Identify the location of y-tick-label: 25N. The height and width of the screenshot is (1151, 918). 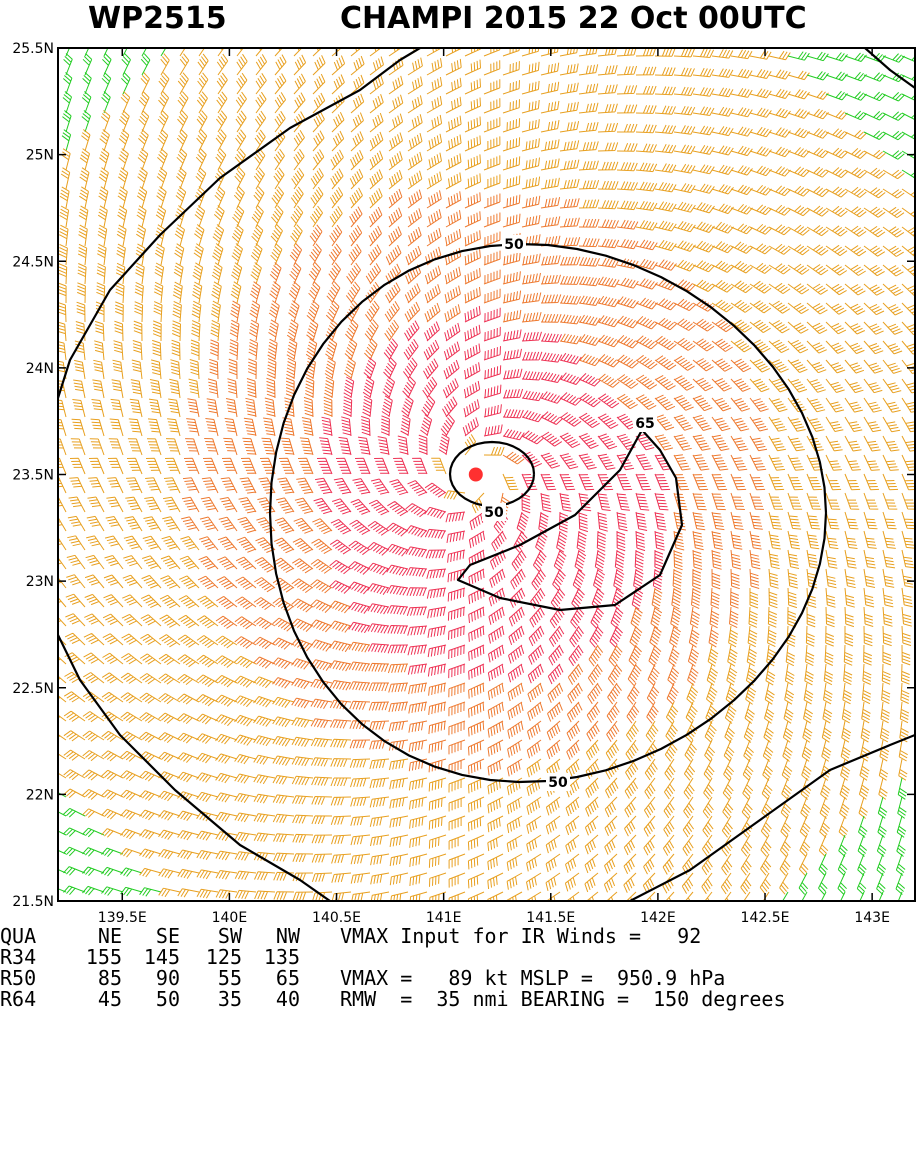
(40, 156).